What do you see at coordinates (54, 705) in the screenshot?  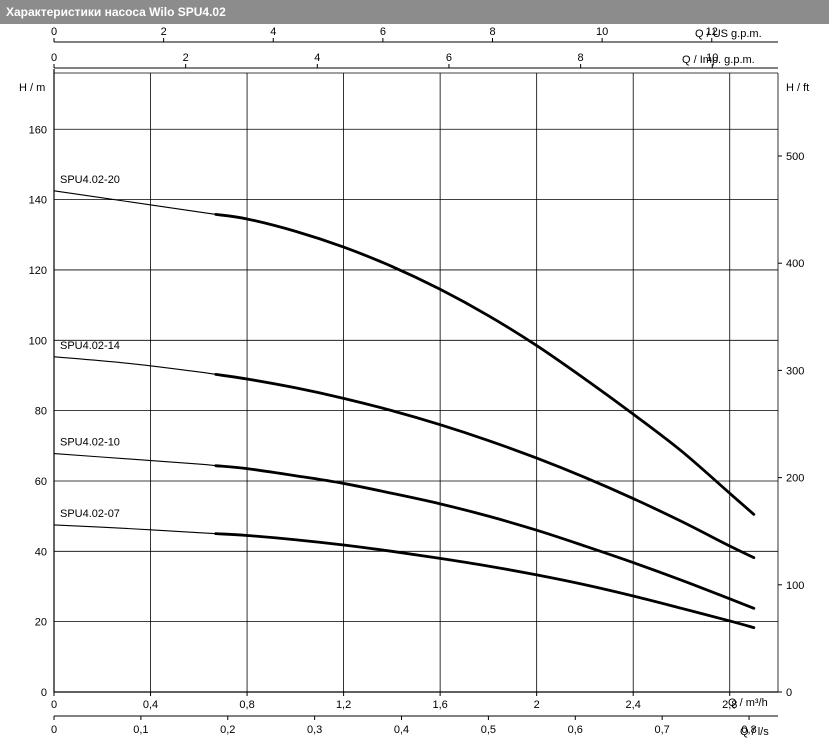 I see `x-tick-label-m3h: 0` at bounding box center [54, 705].